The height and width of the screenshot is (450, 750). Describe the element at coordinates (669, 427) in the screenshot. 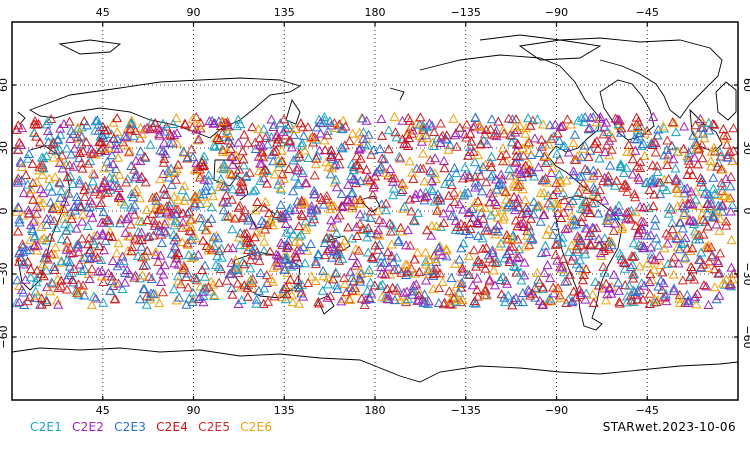

I see `date-stamp: STARwet.2023-10-06` at that location.